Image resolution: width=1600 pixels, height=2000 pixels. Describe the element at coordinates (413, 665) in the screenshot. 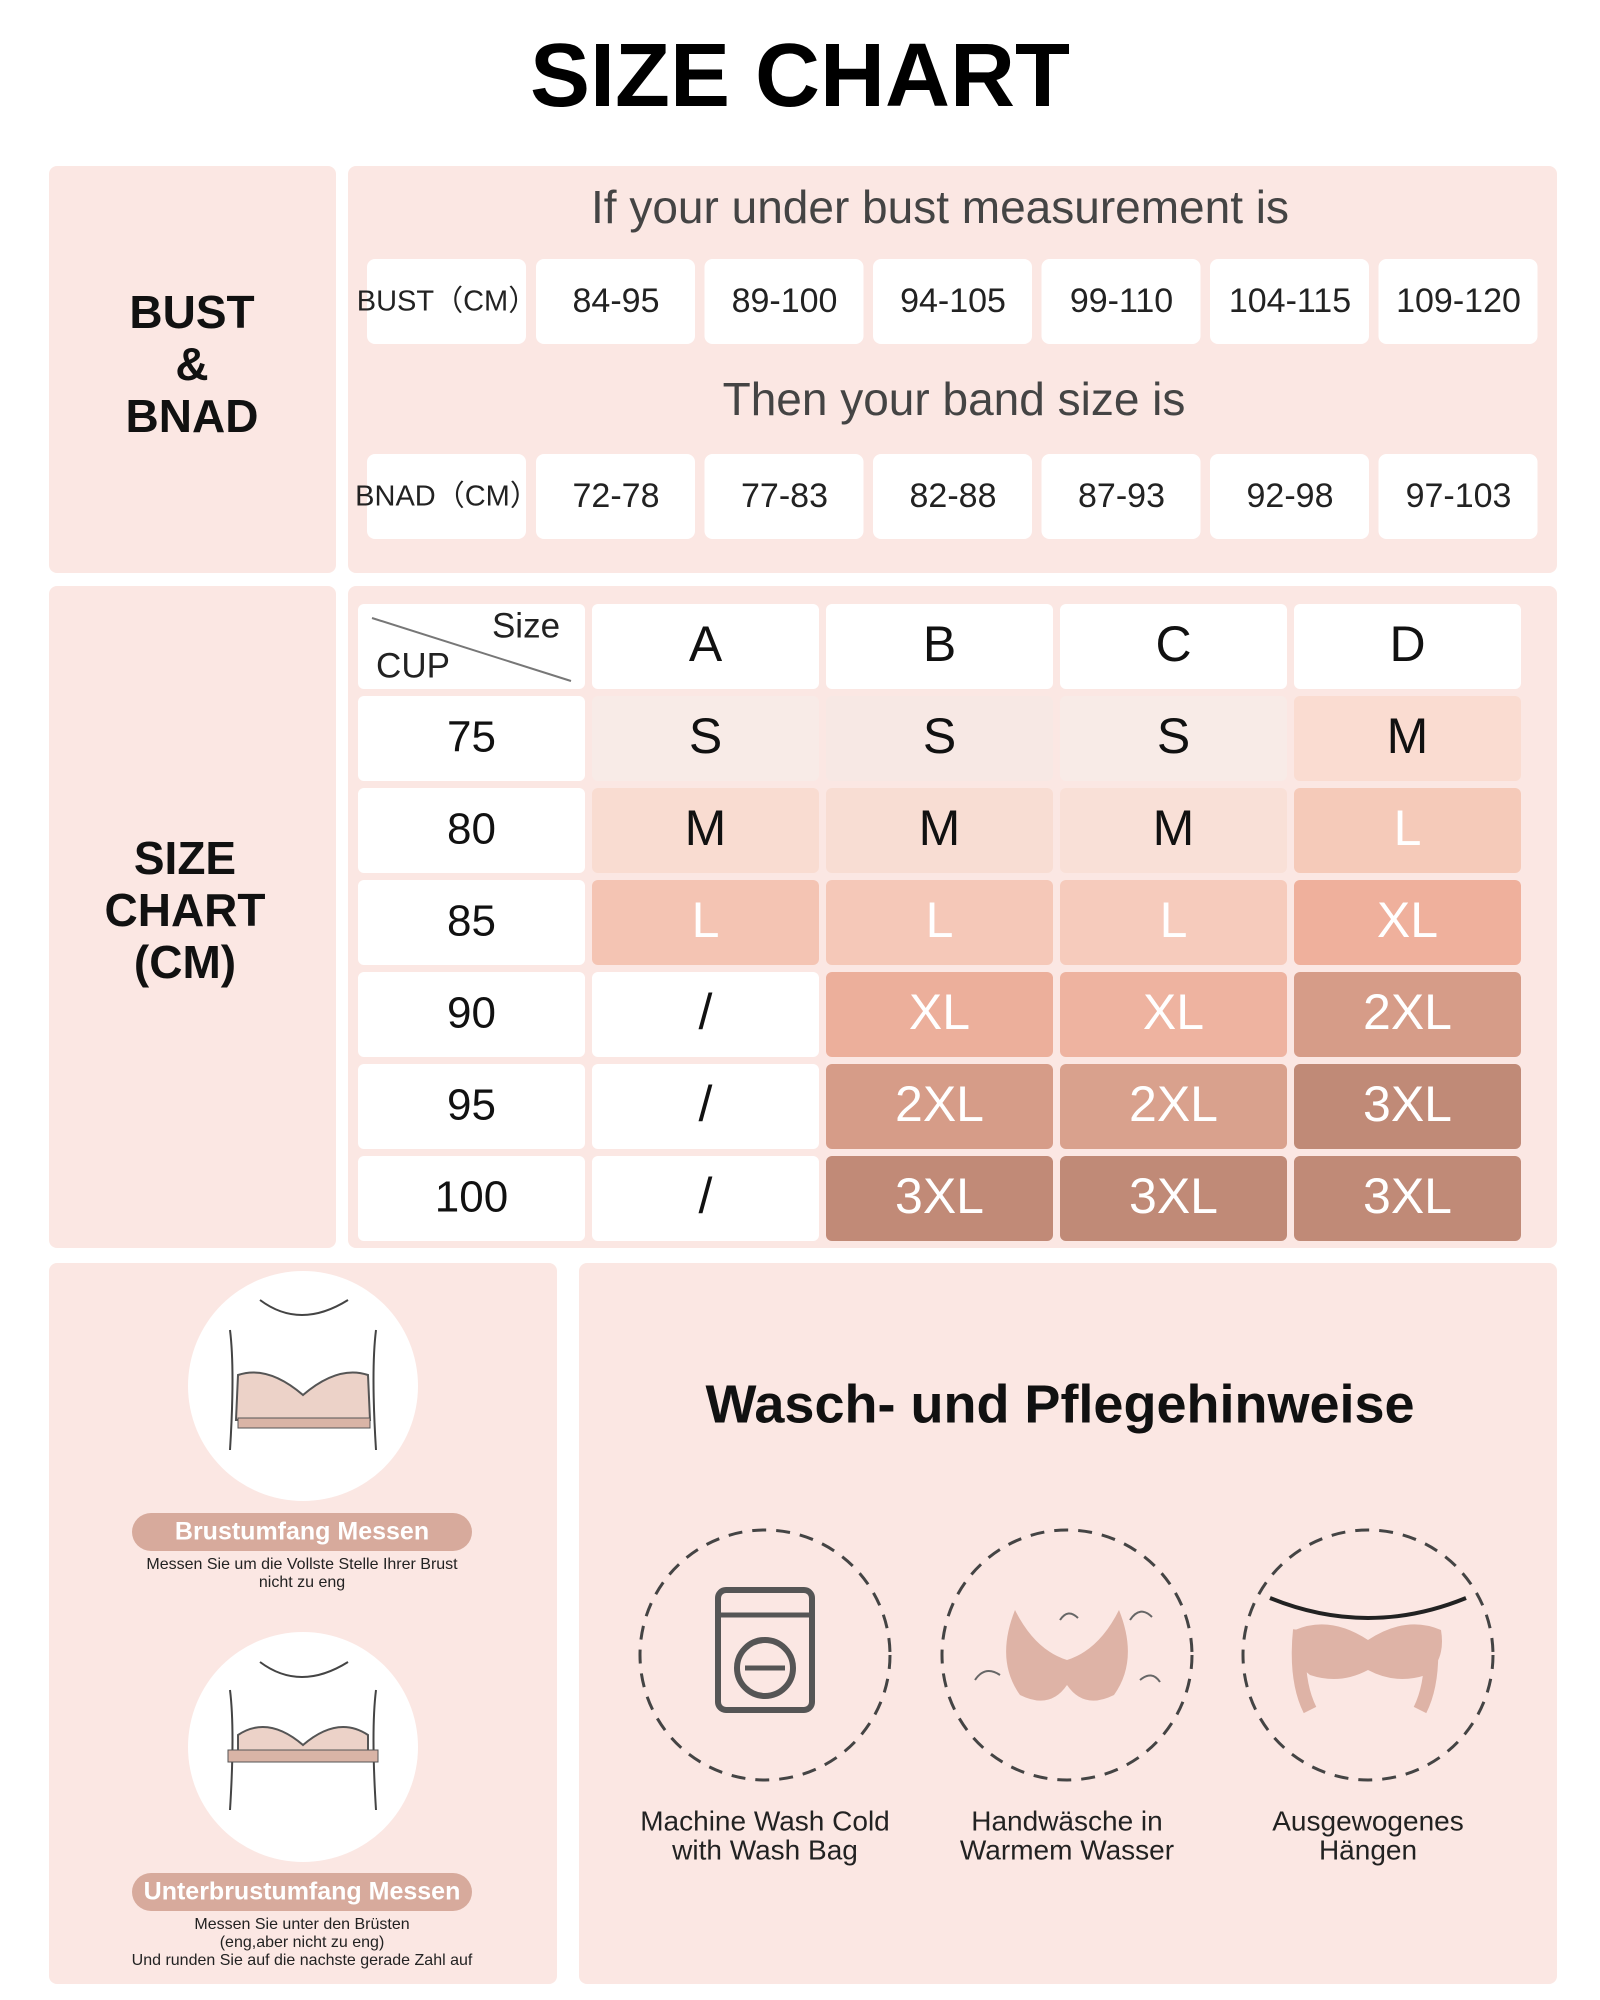

I see `corner-cup: CUP` at that location.